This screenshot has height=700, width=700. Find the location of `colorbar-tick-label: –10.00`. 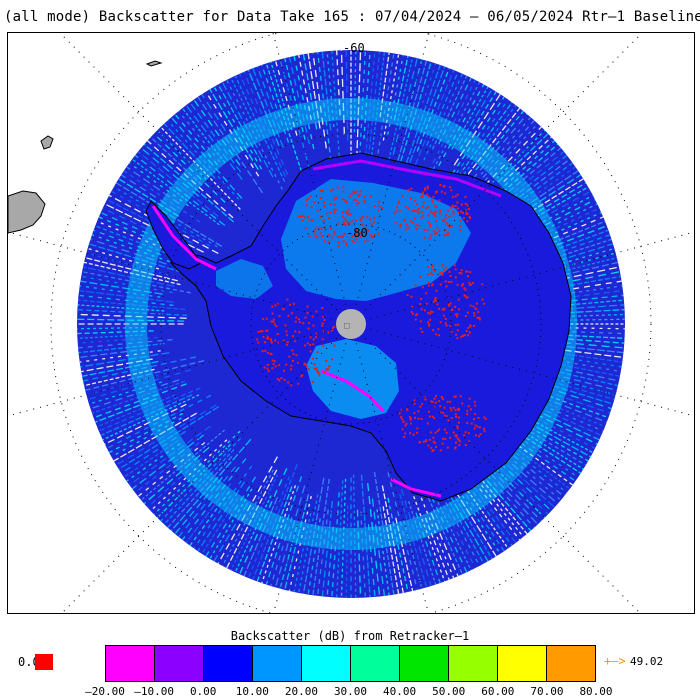

colorbar-tick-label: –10.00 is located at coordinates (154, 691).